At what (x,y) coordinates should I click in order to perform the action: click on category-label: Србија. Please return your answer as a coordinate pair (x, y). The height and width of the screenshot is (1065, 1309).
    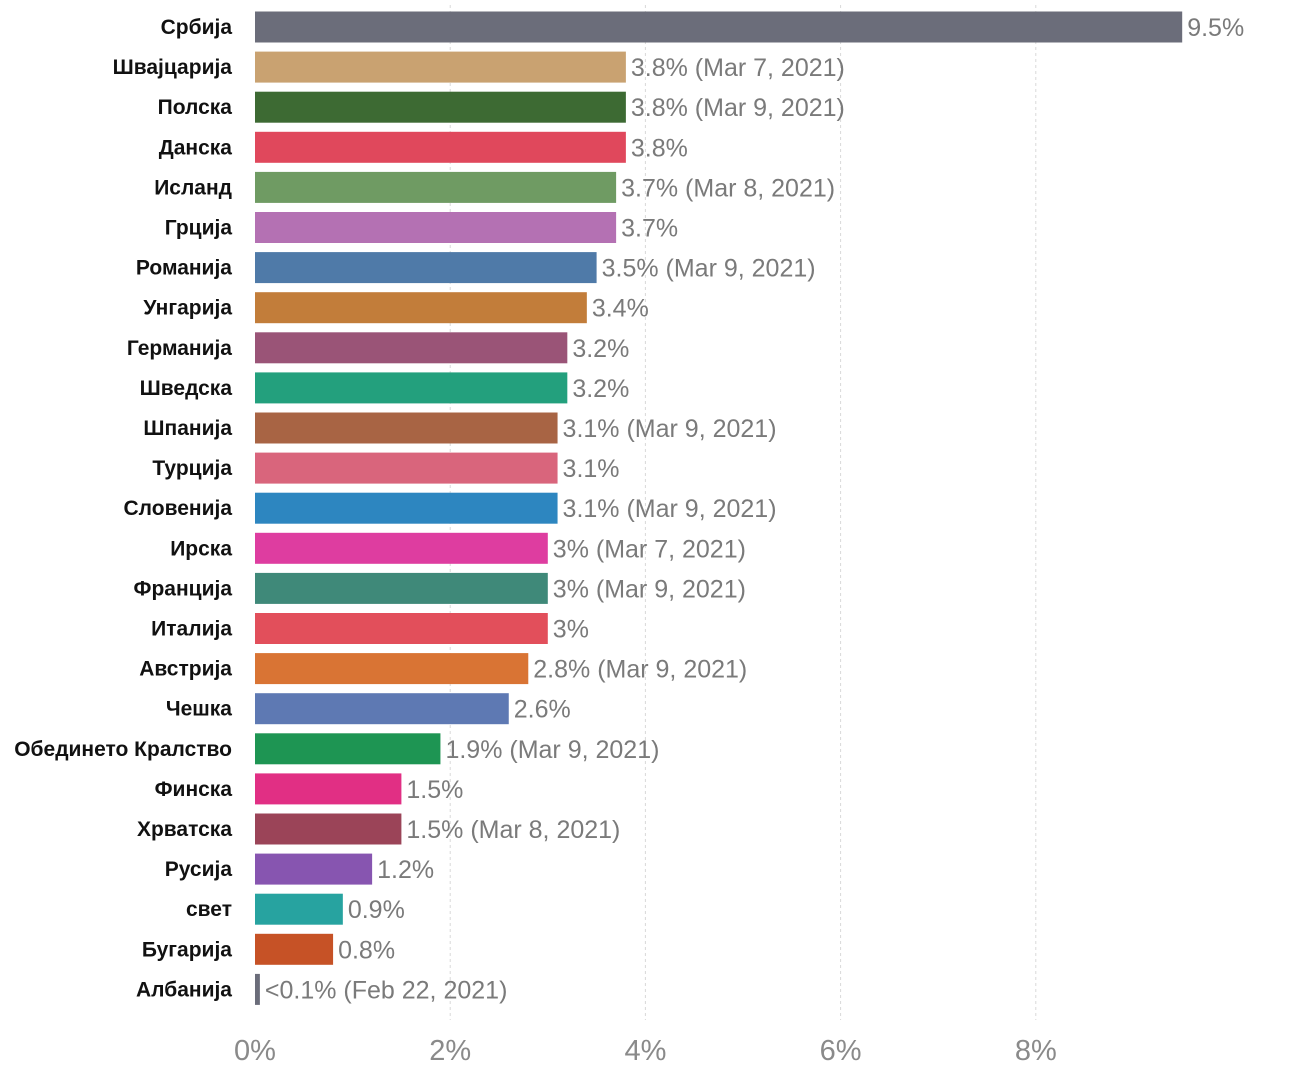
    Looking at the image, I should click on (197, 27).